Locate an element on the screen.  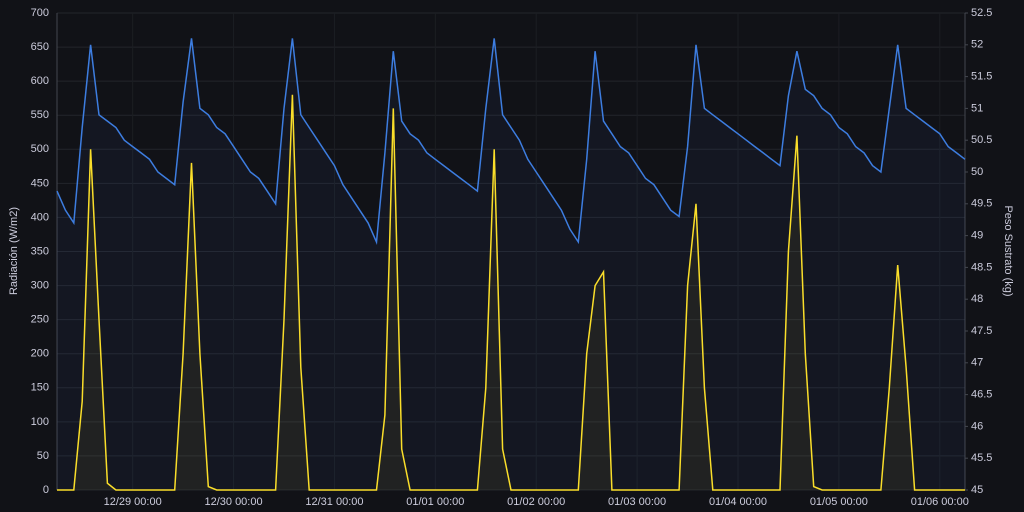
y2-tick-label: 52.5 is located at coordinates (981, 13).